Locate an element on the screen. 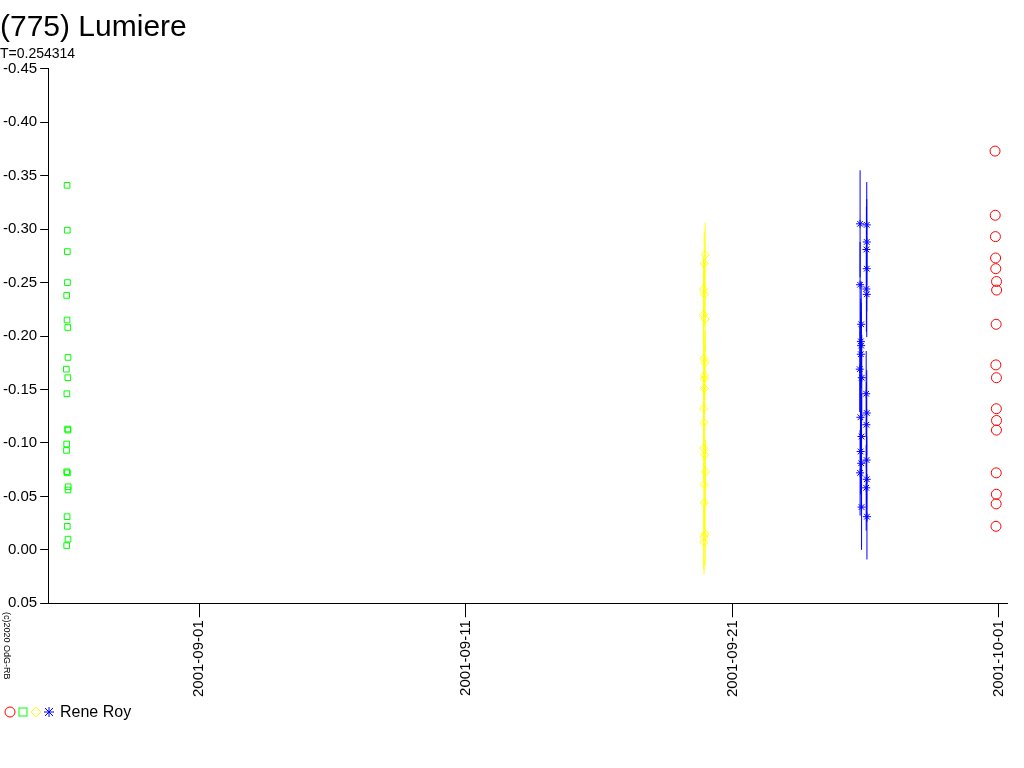 The width and height of the screenshot is (1024, 768). y-tick-label: -0.40 is located at coordinates (20, 121).